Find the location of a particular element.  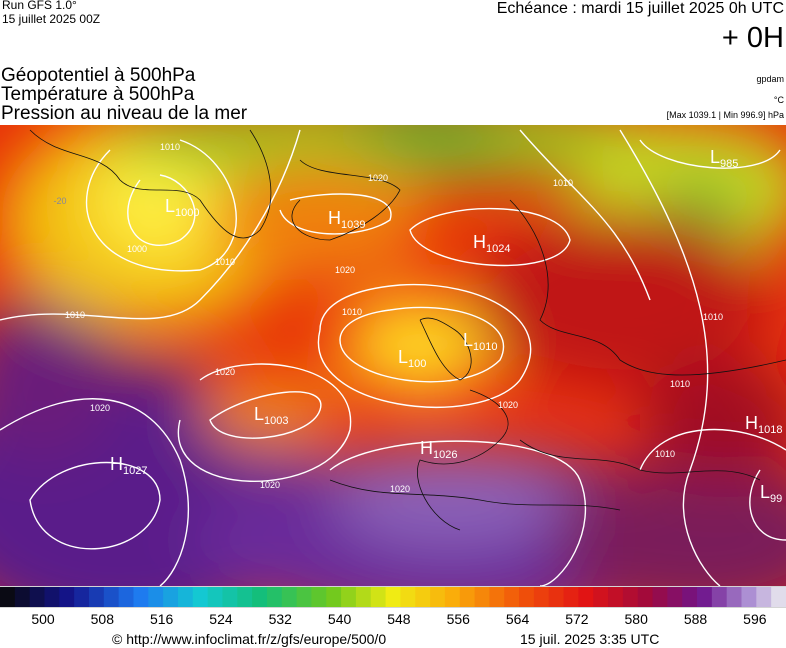

pressure-center: L99 is located at coordinates (771, 493).